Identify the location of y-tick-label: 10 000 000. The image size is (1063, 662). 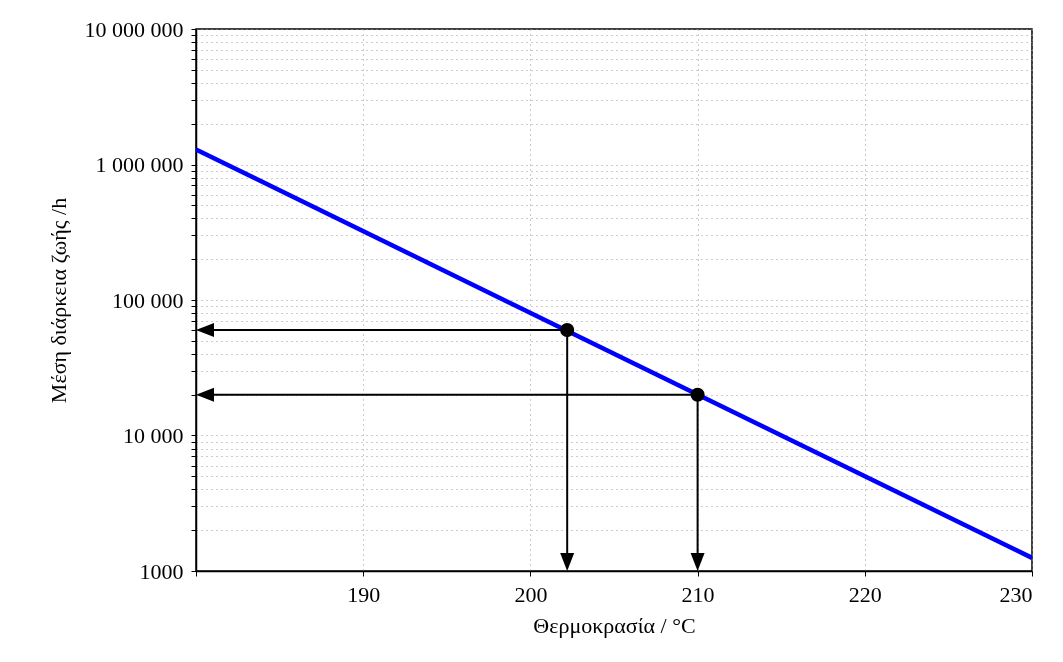
(134, 29).